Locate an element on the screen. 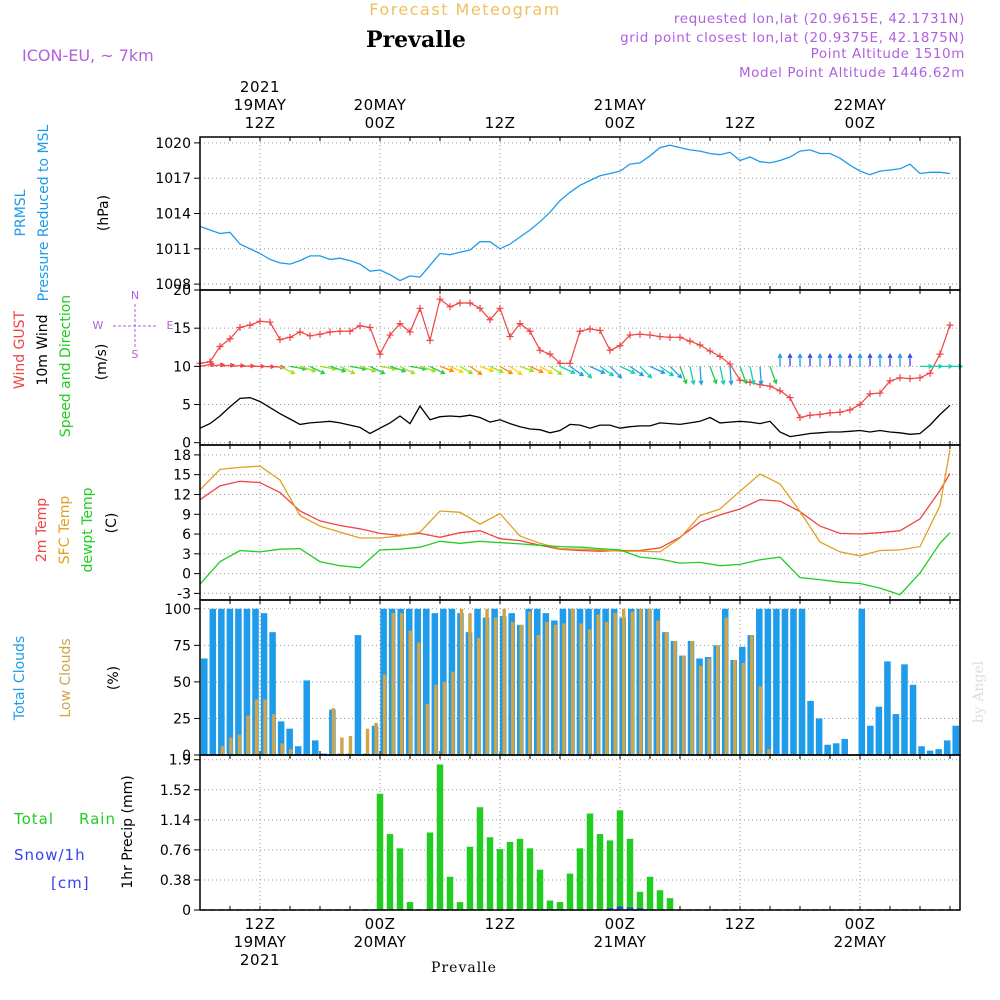 The height and width of the screenshot is (1000, 1000). precip-ytick-label: 0.38 is located at coordinates (175, 881).